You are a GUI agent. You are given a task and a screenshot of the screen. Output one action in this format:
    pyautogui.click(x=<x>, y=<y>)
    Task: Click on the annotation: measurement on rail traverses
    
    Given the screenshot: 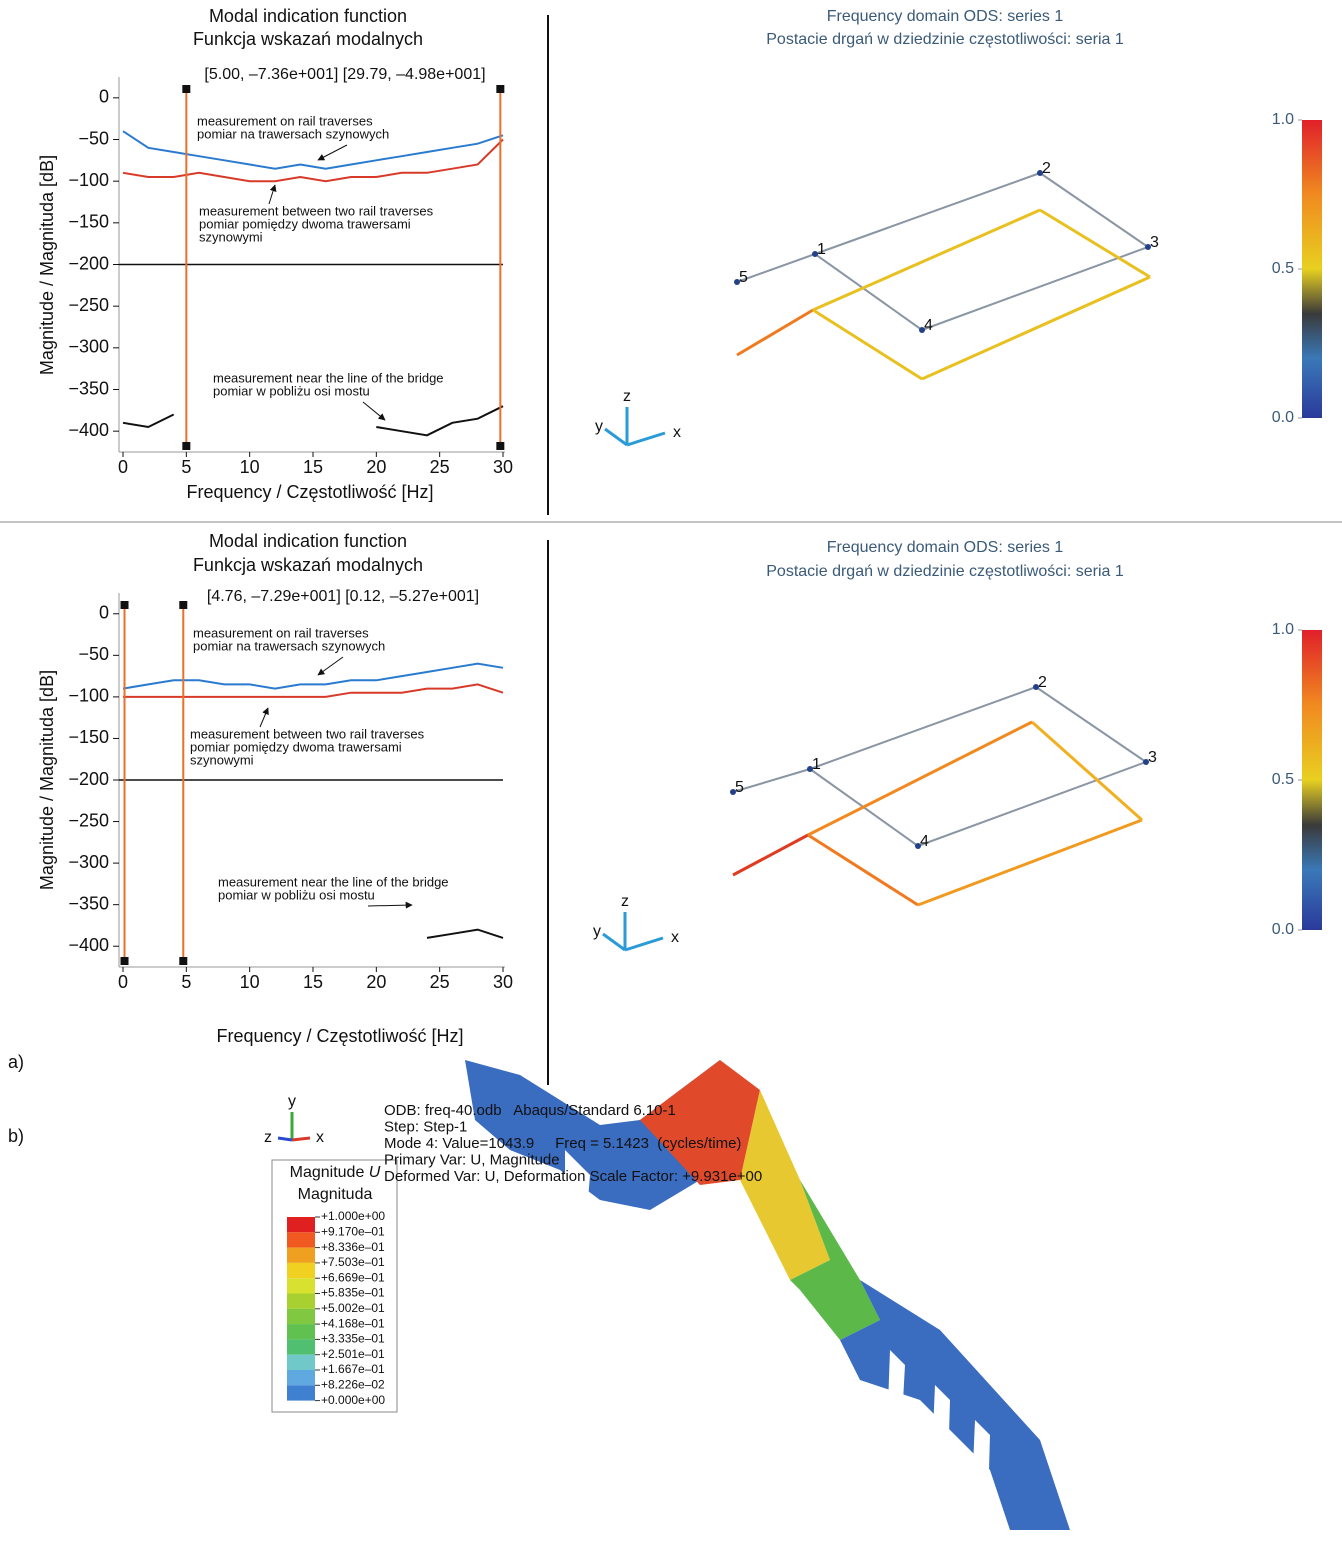 What is the action you would take?
    pyautogui.click(x=285, y=120)
    